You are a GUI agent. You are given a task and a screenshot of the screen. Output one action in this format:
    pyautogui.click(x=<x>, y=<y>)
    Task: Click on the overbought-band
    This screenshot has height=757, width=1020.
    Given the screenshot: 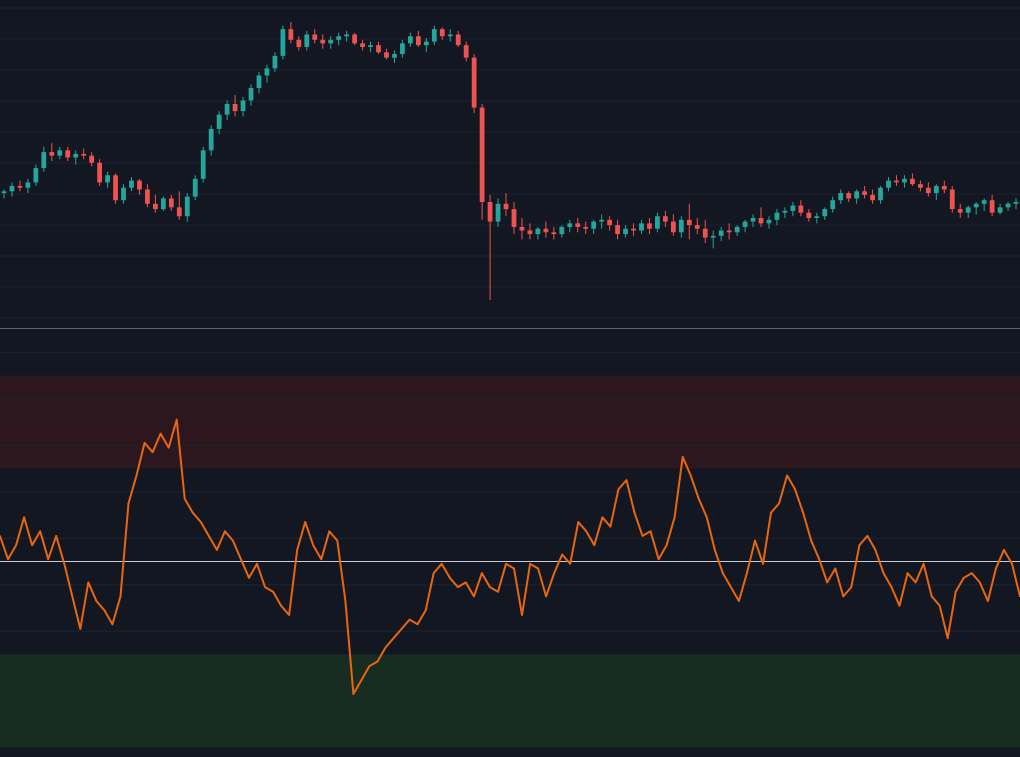 What is the action you would take?
    pyautogui.click(x=510, y=422)
    